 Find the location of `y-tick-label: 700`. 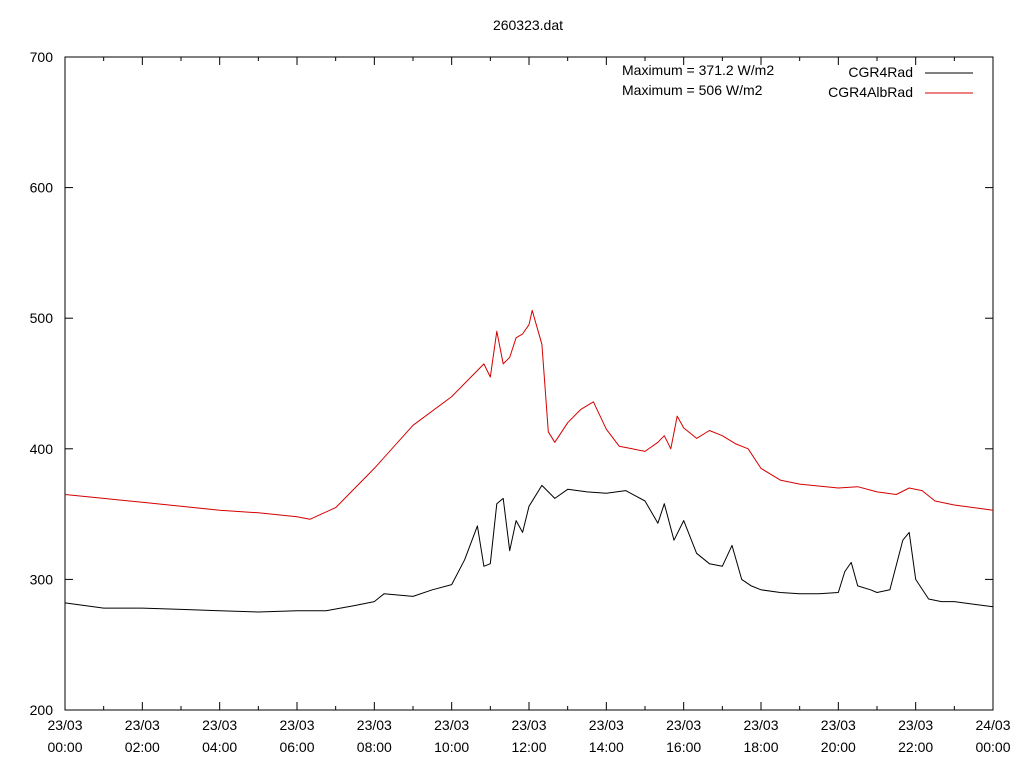

y-tick-label: 700 is located at coordinates (42, 57).